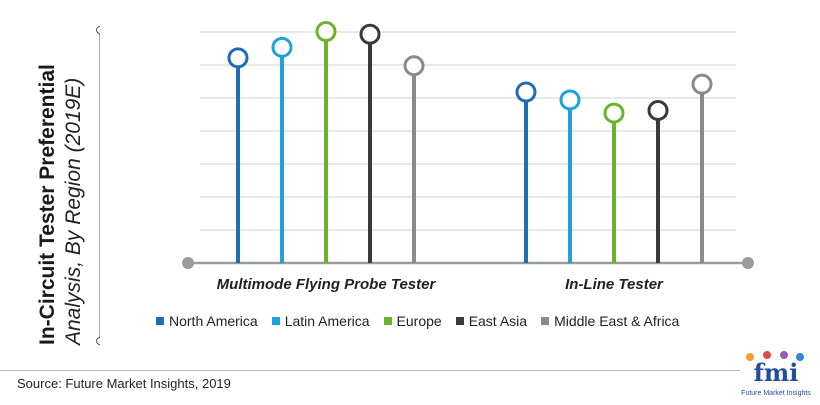 This screenshot has height=405, width=820. Describe the element at coordinates (498, 321) in the screenshot. I see `legend-label: East Asia` at that location.